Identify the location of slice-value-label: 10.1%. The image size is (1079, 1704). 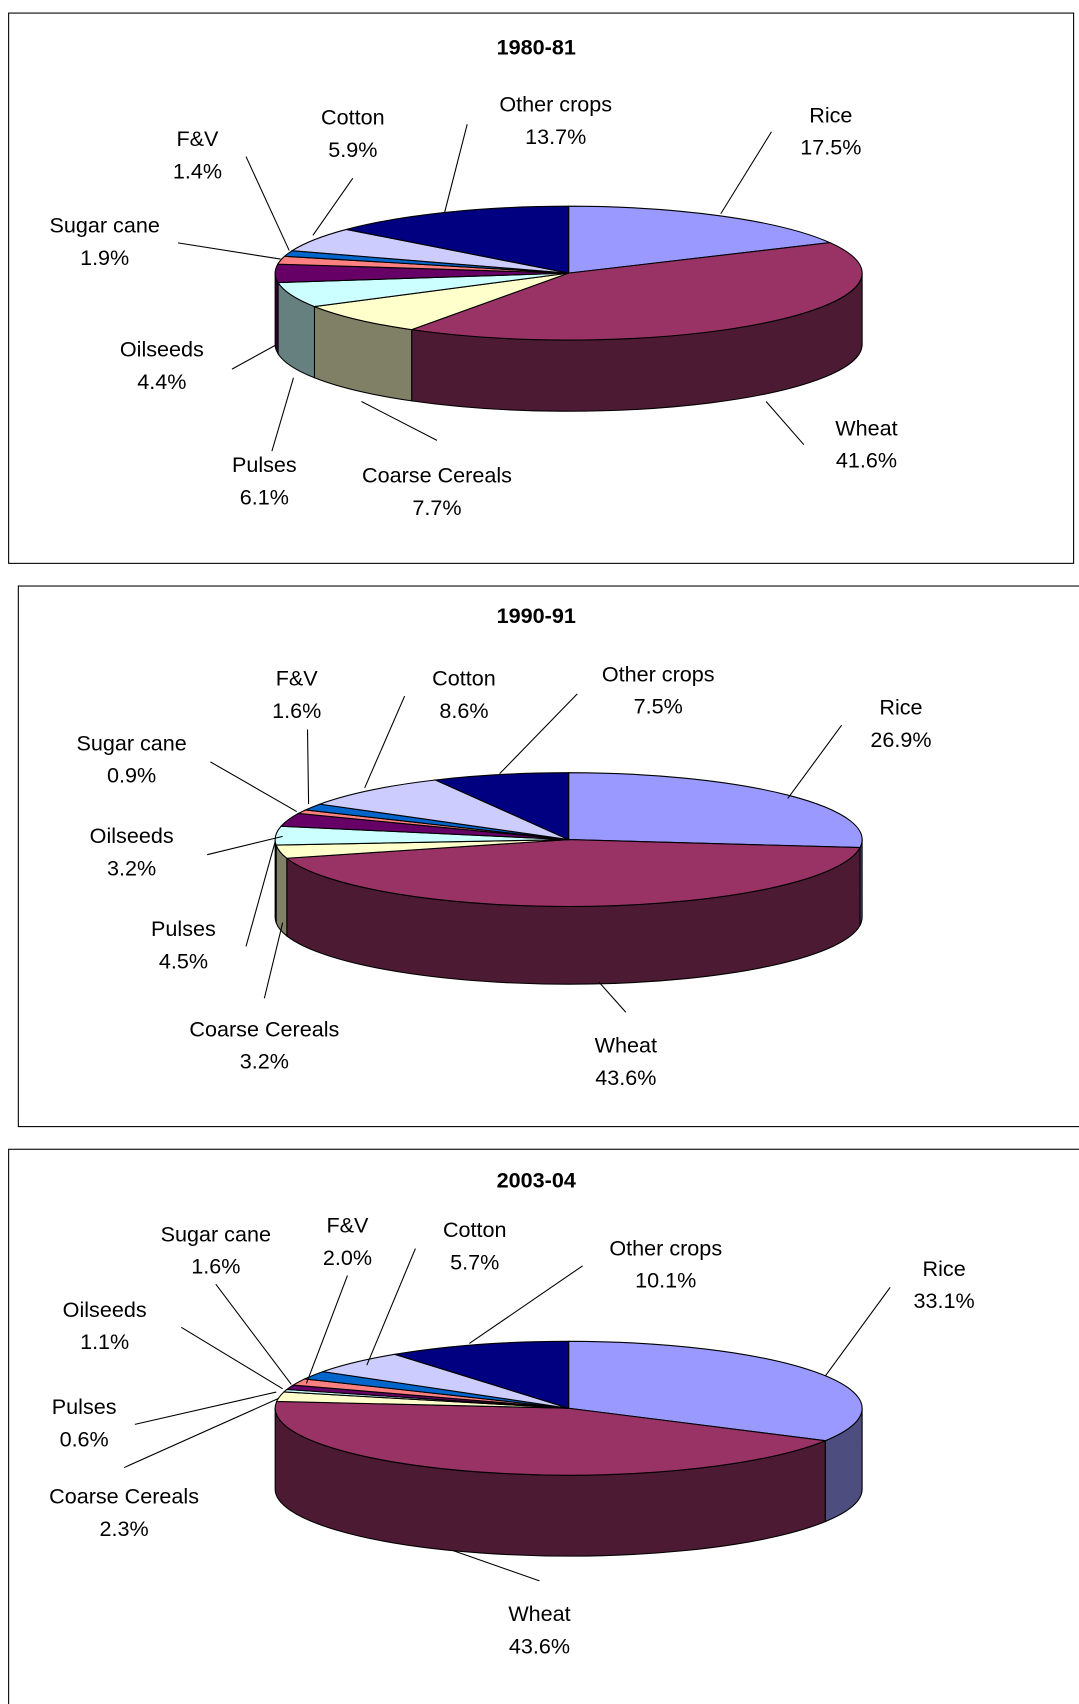
(665, 1280).